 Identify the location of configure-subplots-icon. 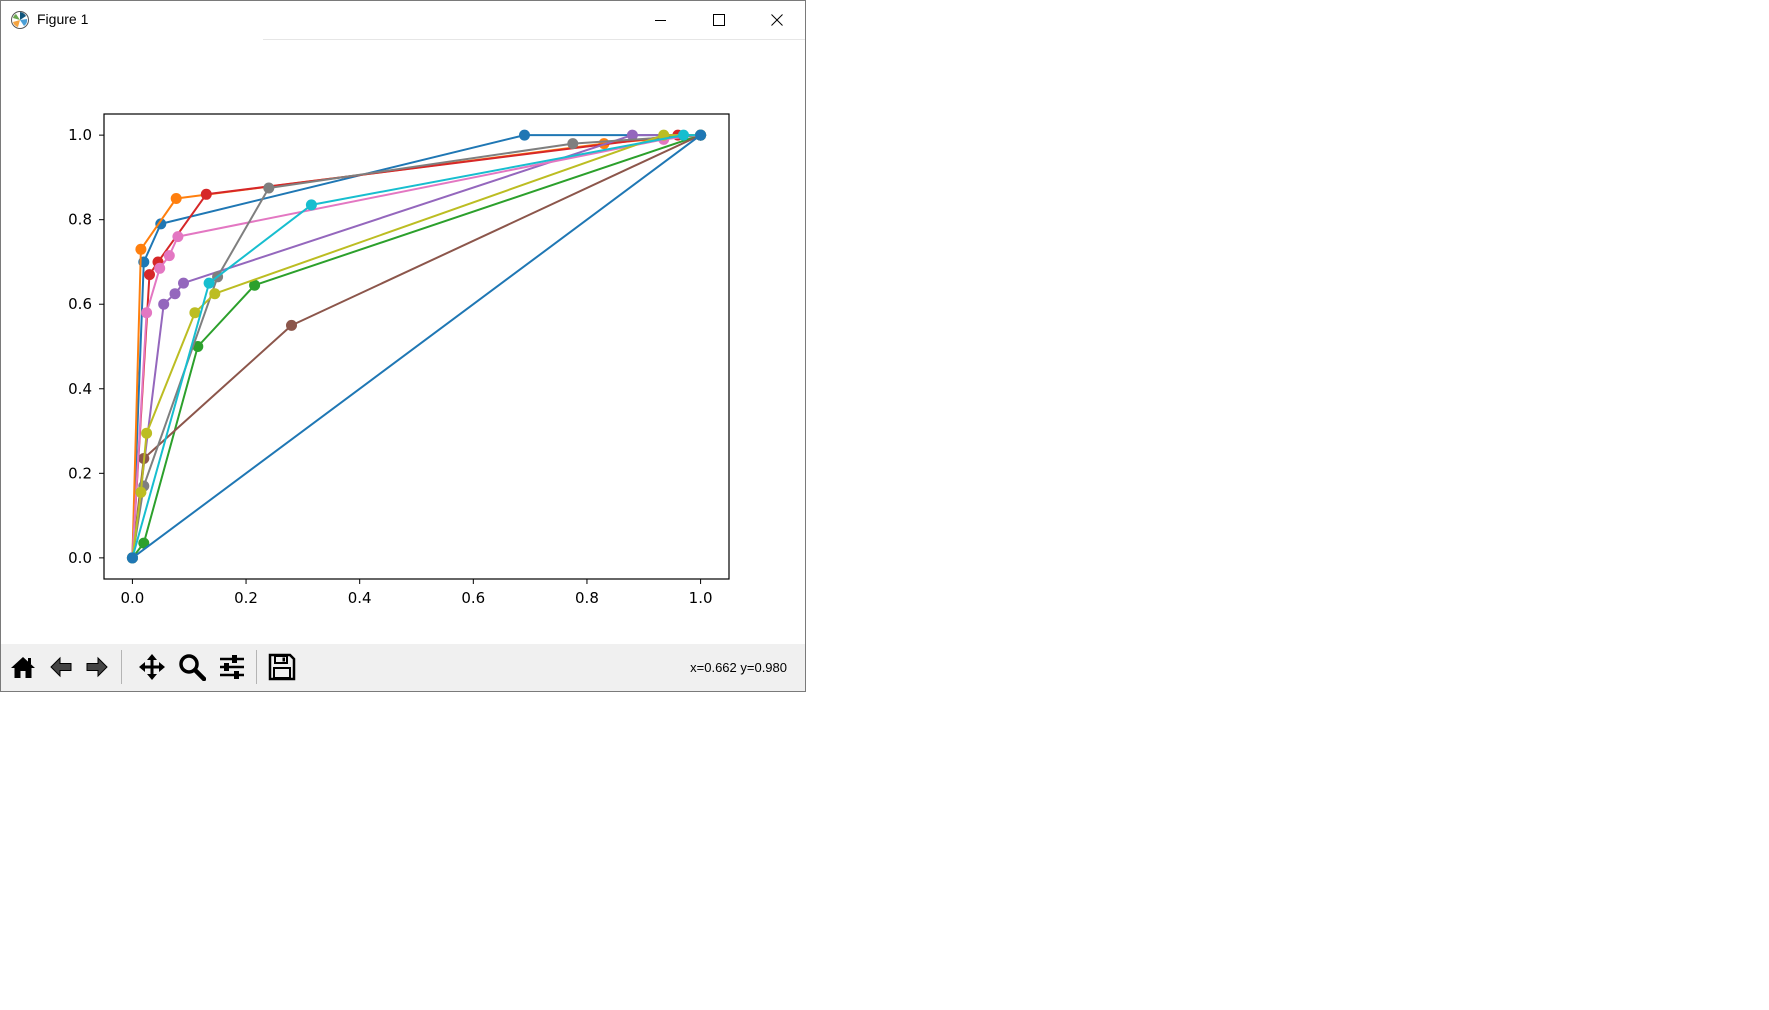
(232, 667).